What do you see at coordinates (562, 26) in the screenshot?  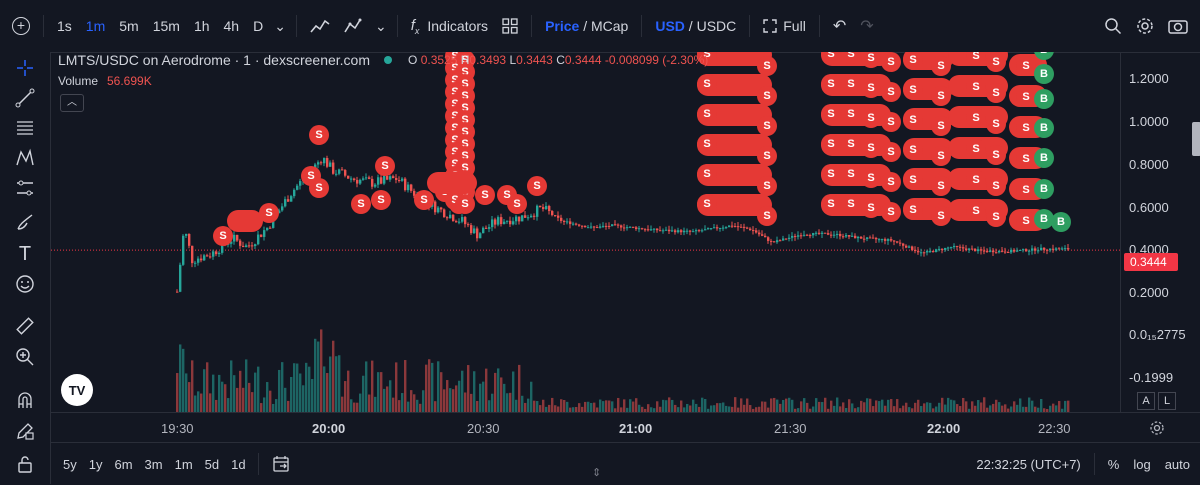 I see `price-option: Price` at bounding box center [562, 26].